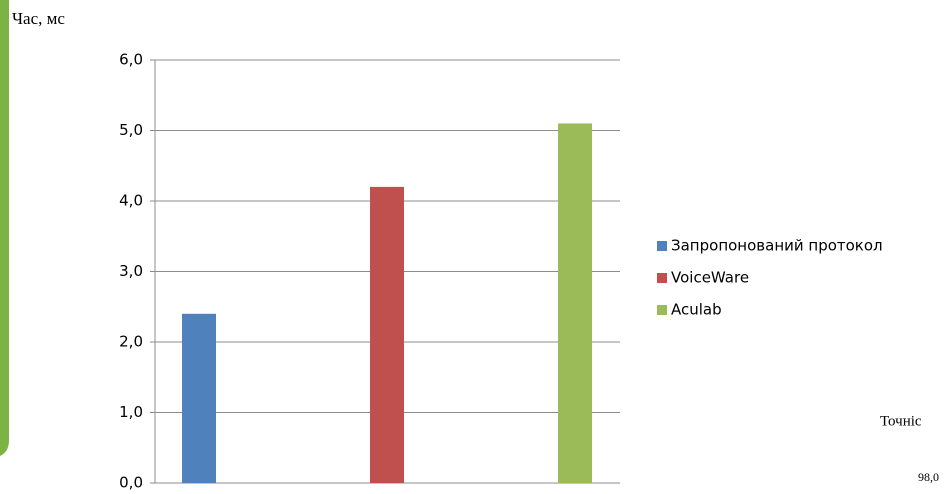  Describe the element at coordinates (131, 130) in the screenshot. I see `y-tick-label: 5,0` at that location.